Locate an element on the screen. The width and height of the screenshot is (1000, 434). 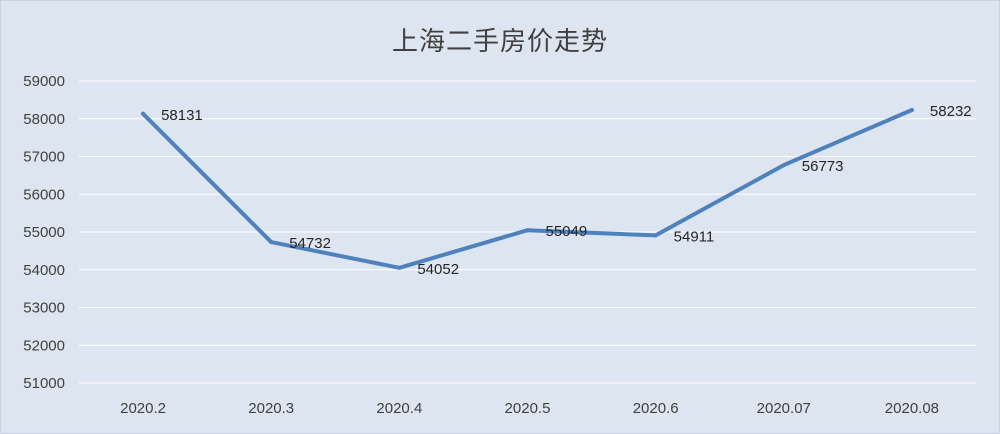
y-tick-label: 51000 is located at coordinates (44, 383).